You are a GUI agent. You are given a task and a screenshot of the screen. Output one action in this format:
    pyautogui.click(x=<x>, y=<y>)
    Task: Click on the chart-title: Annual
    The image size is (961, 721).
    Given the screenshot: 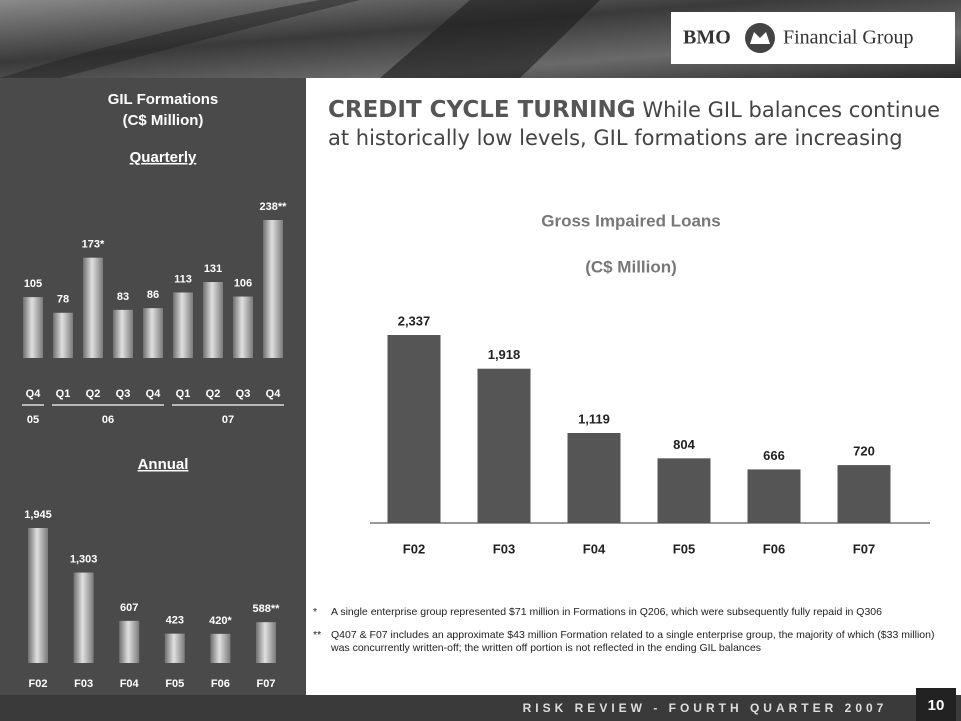 What is the action you would take?
    pyautogui.click(x=163, y=464)
    